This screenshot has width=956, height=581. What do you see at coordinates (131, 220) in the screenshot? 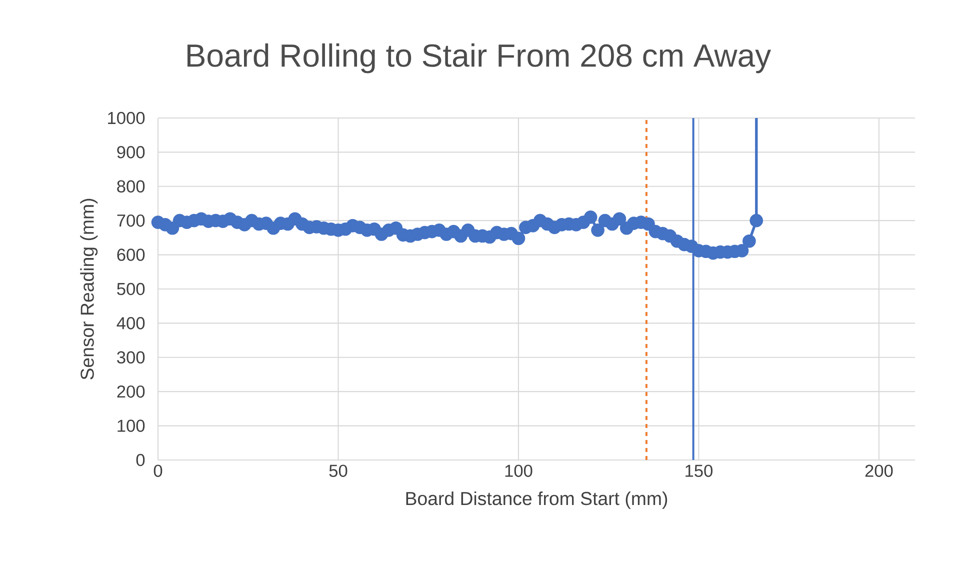
I see `y-tick-label: 700` at bounding box center [131, 220].